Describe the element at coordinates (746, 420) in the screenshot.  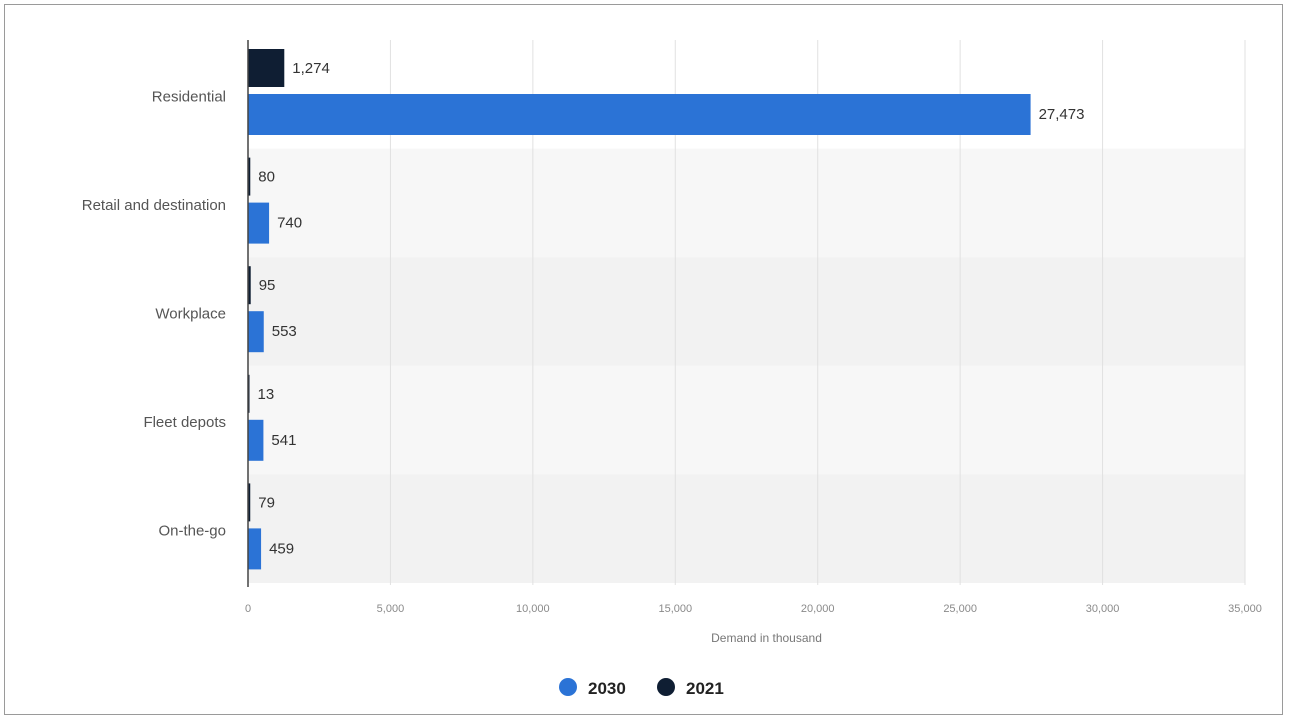
I see `band-fleet-depots` at that location.